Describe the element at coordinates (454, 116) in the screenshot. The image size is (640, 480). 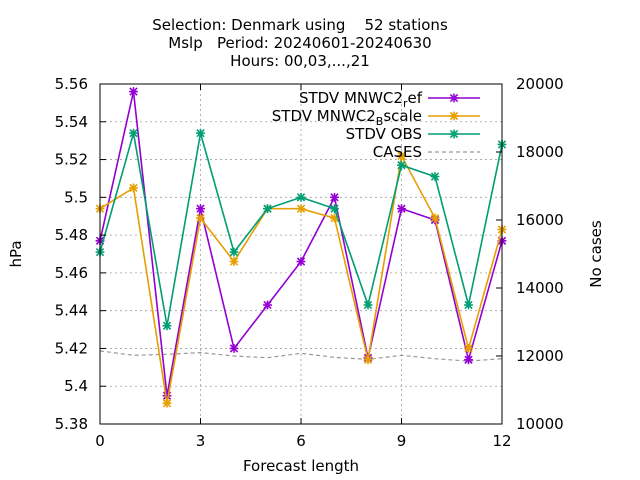
I see `legend-marker-stdv-mnwc2-bscale` at that location.